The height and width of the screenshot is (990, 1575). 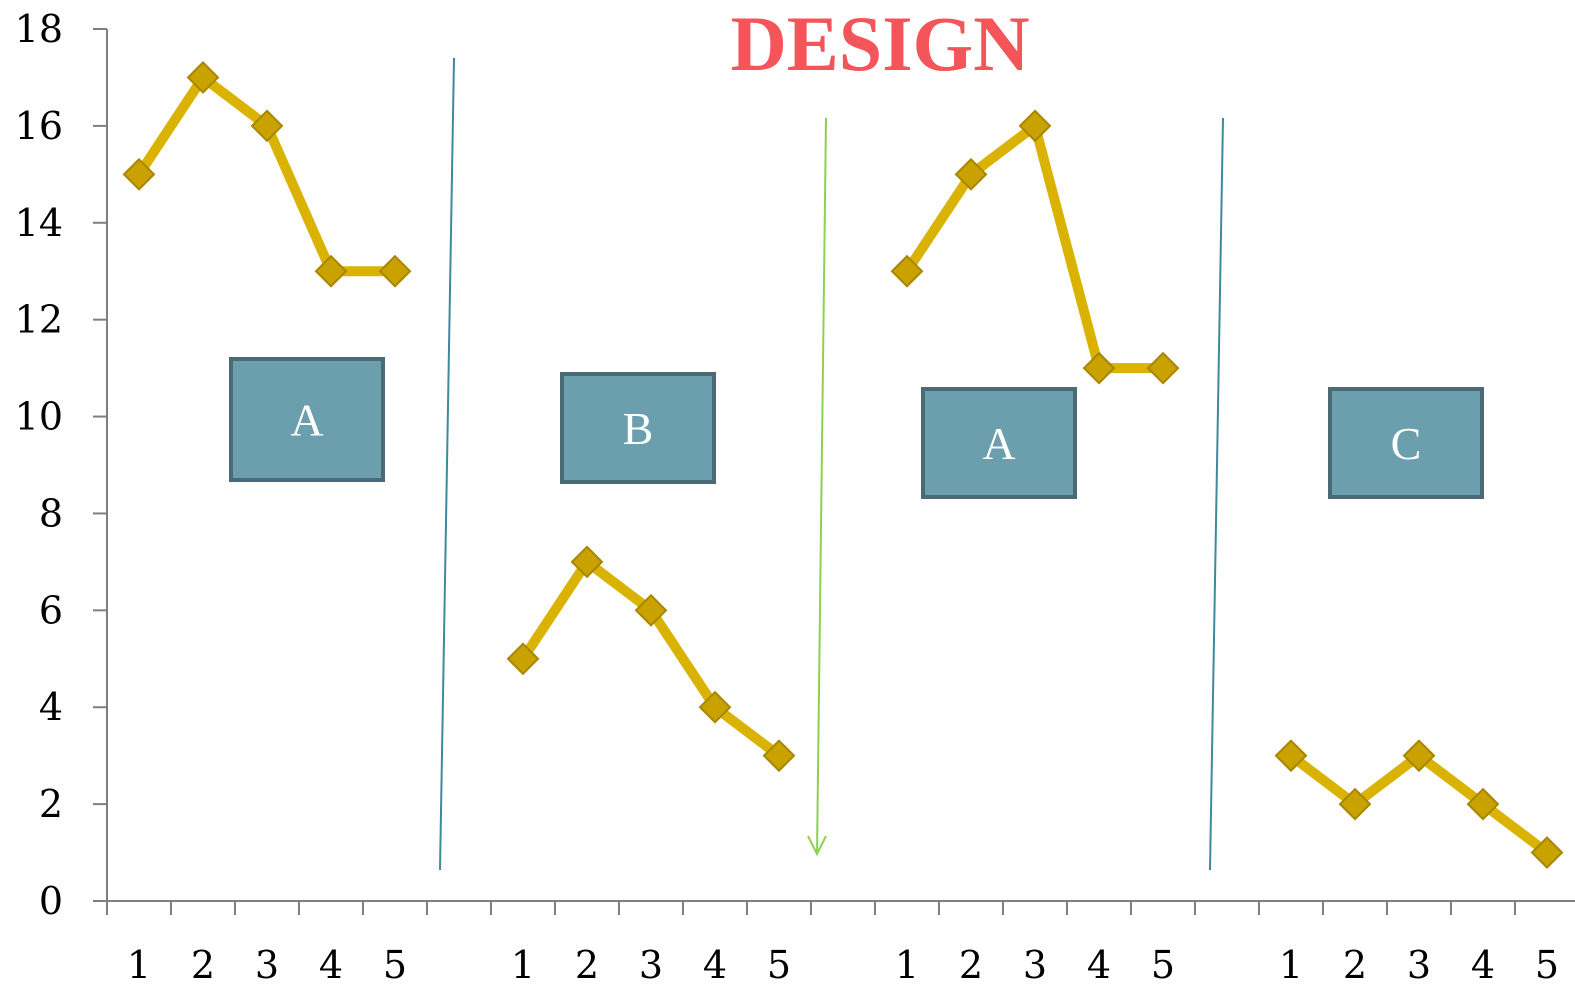 What do you see at coordinates (51, 610) in the screenshot?
I see `y-tick-label: 6` at bounding box center [51, 610].